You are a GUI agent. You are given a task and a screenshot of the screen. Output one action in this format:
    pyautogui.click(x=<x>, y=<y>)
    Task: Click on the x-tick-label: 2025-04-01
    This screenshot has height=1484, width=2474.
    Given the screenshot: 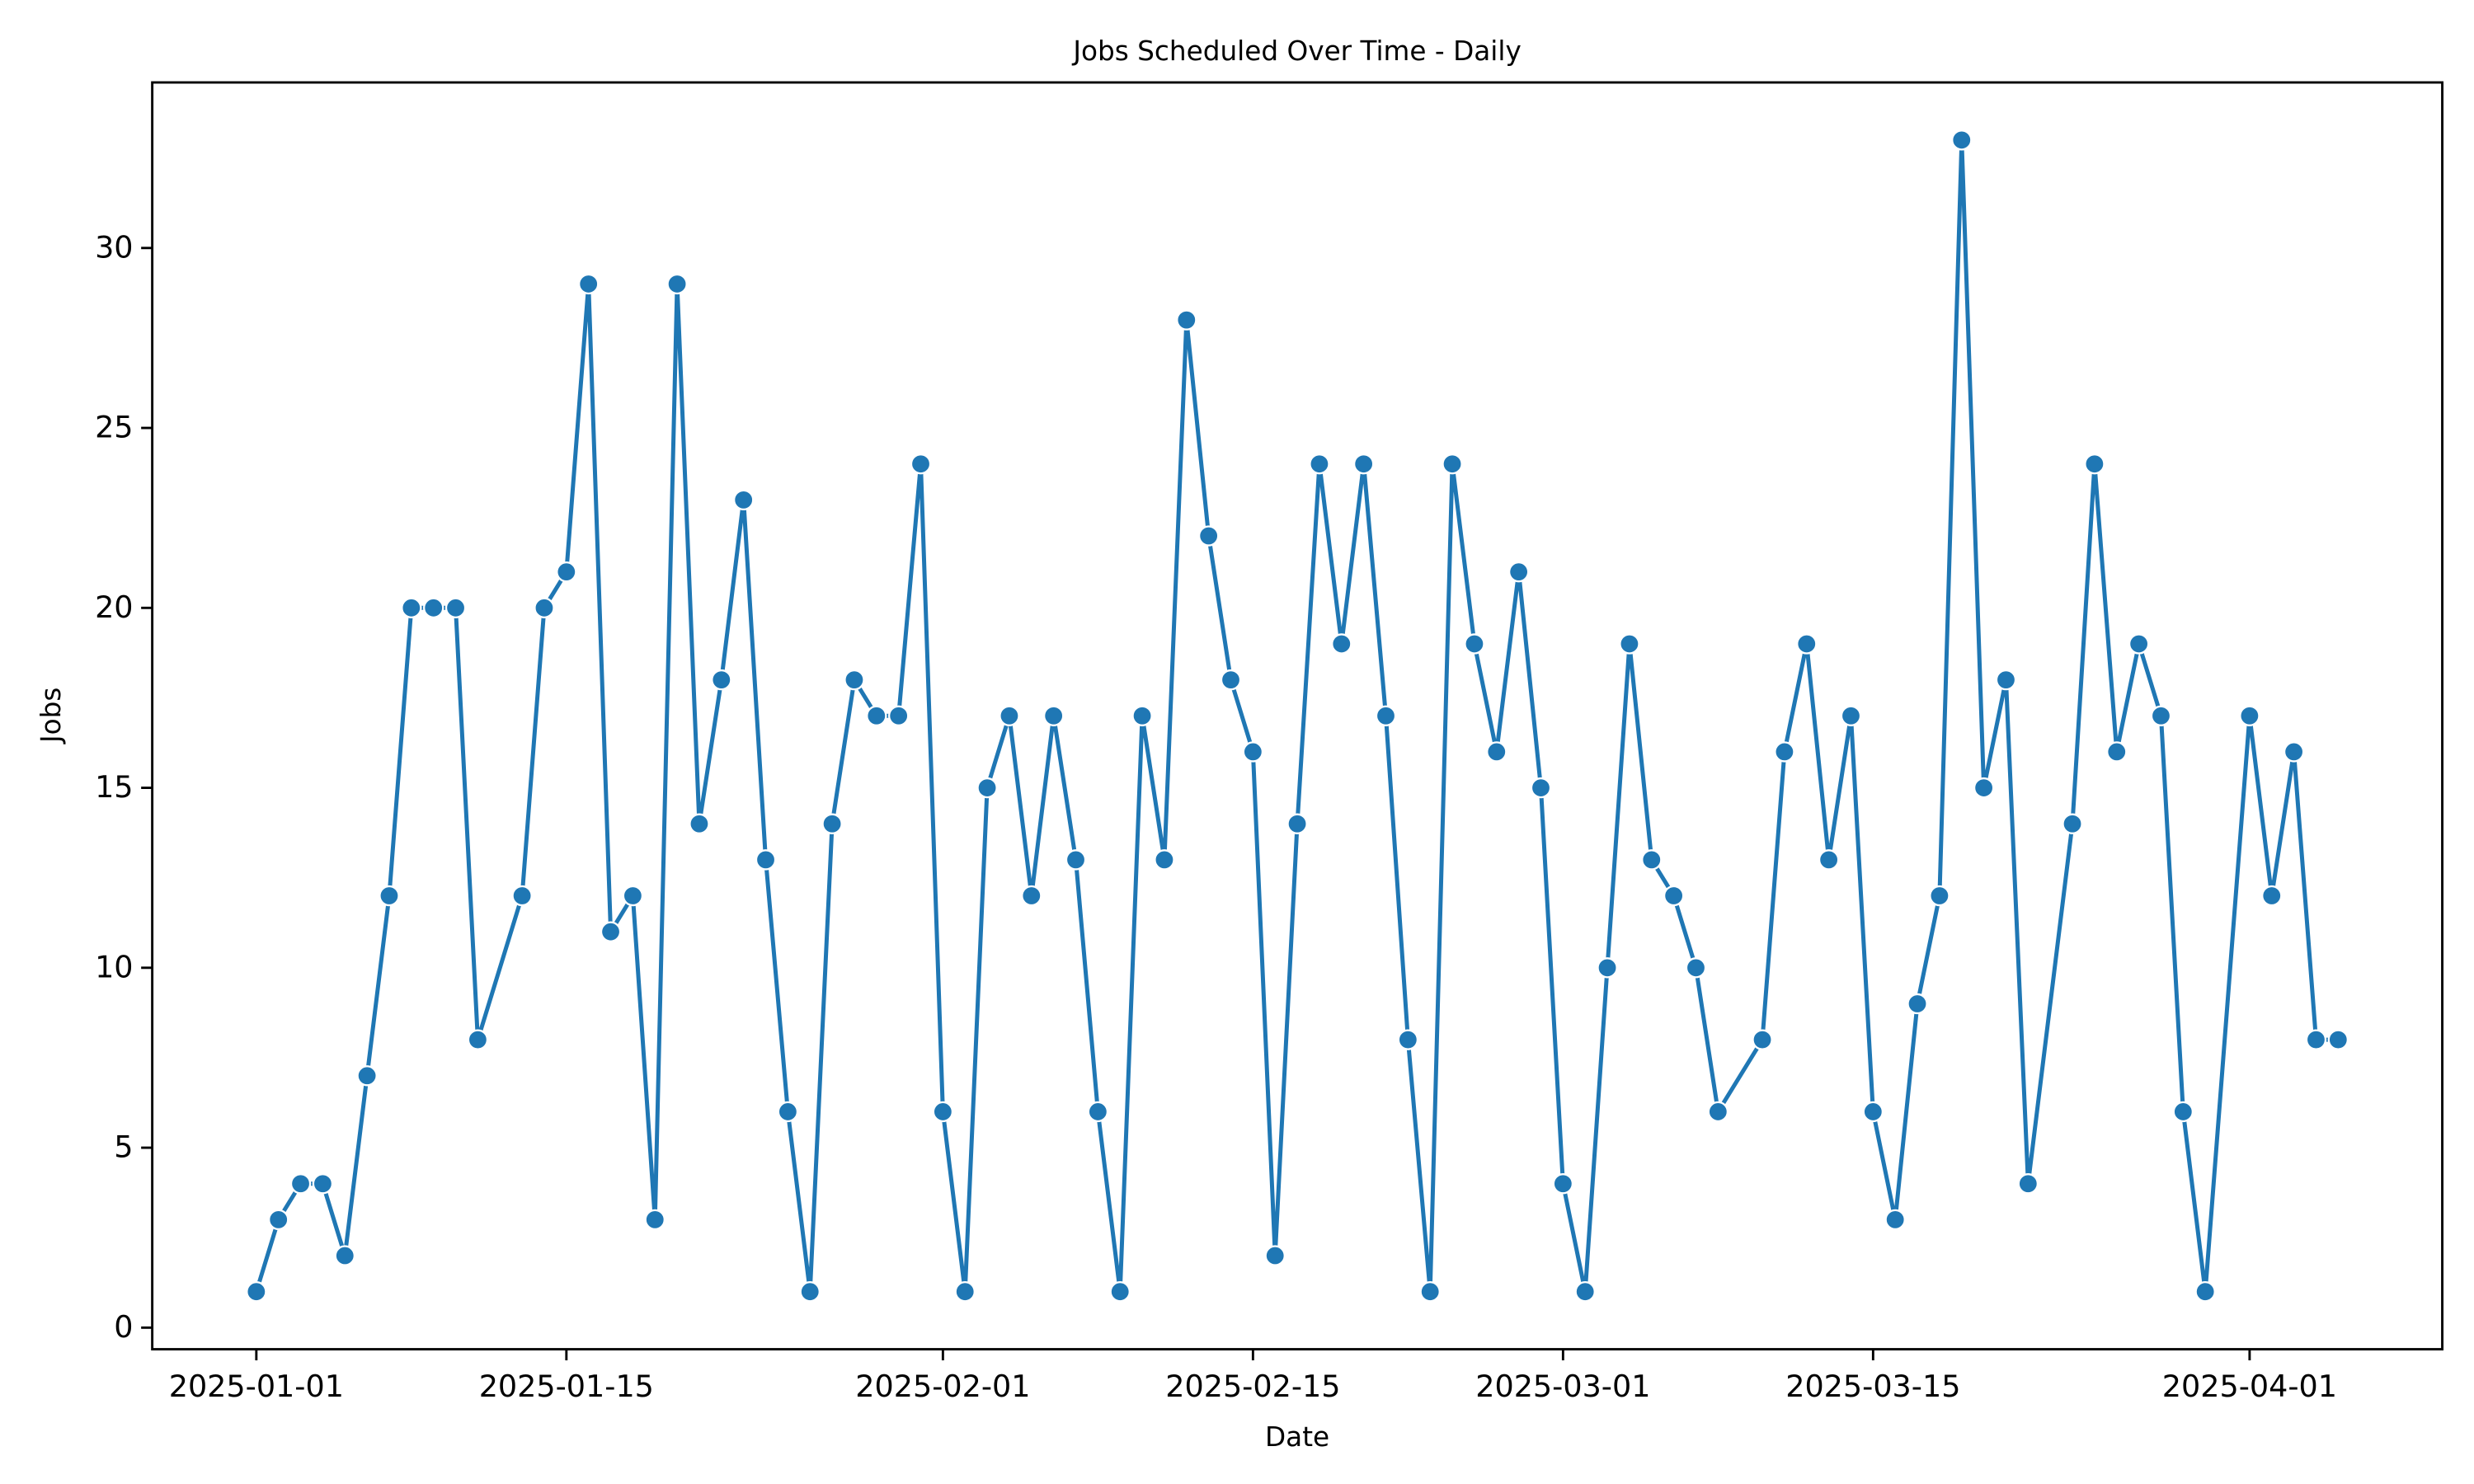 What is the action you would take?
    pyautogui.click(x=2249, y=1386)
    